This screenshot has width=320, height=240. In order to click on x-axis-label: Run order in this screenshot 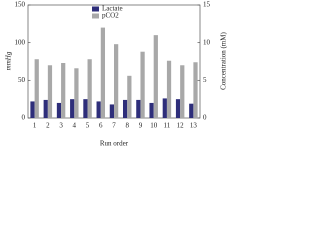, I will do `click(114, 144)`.